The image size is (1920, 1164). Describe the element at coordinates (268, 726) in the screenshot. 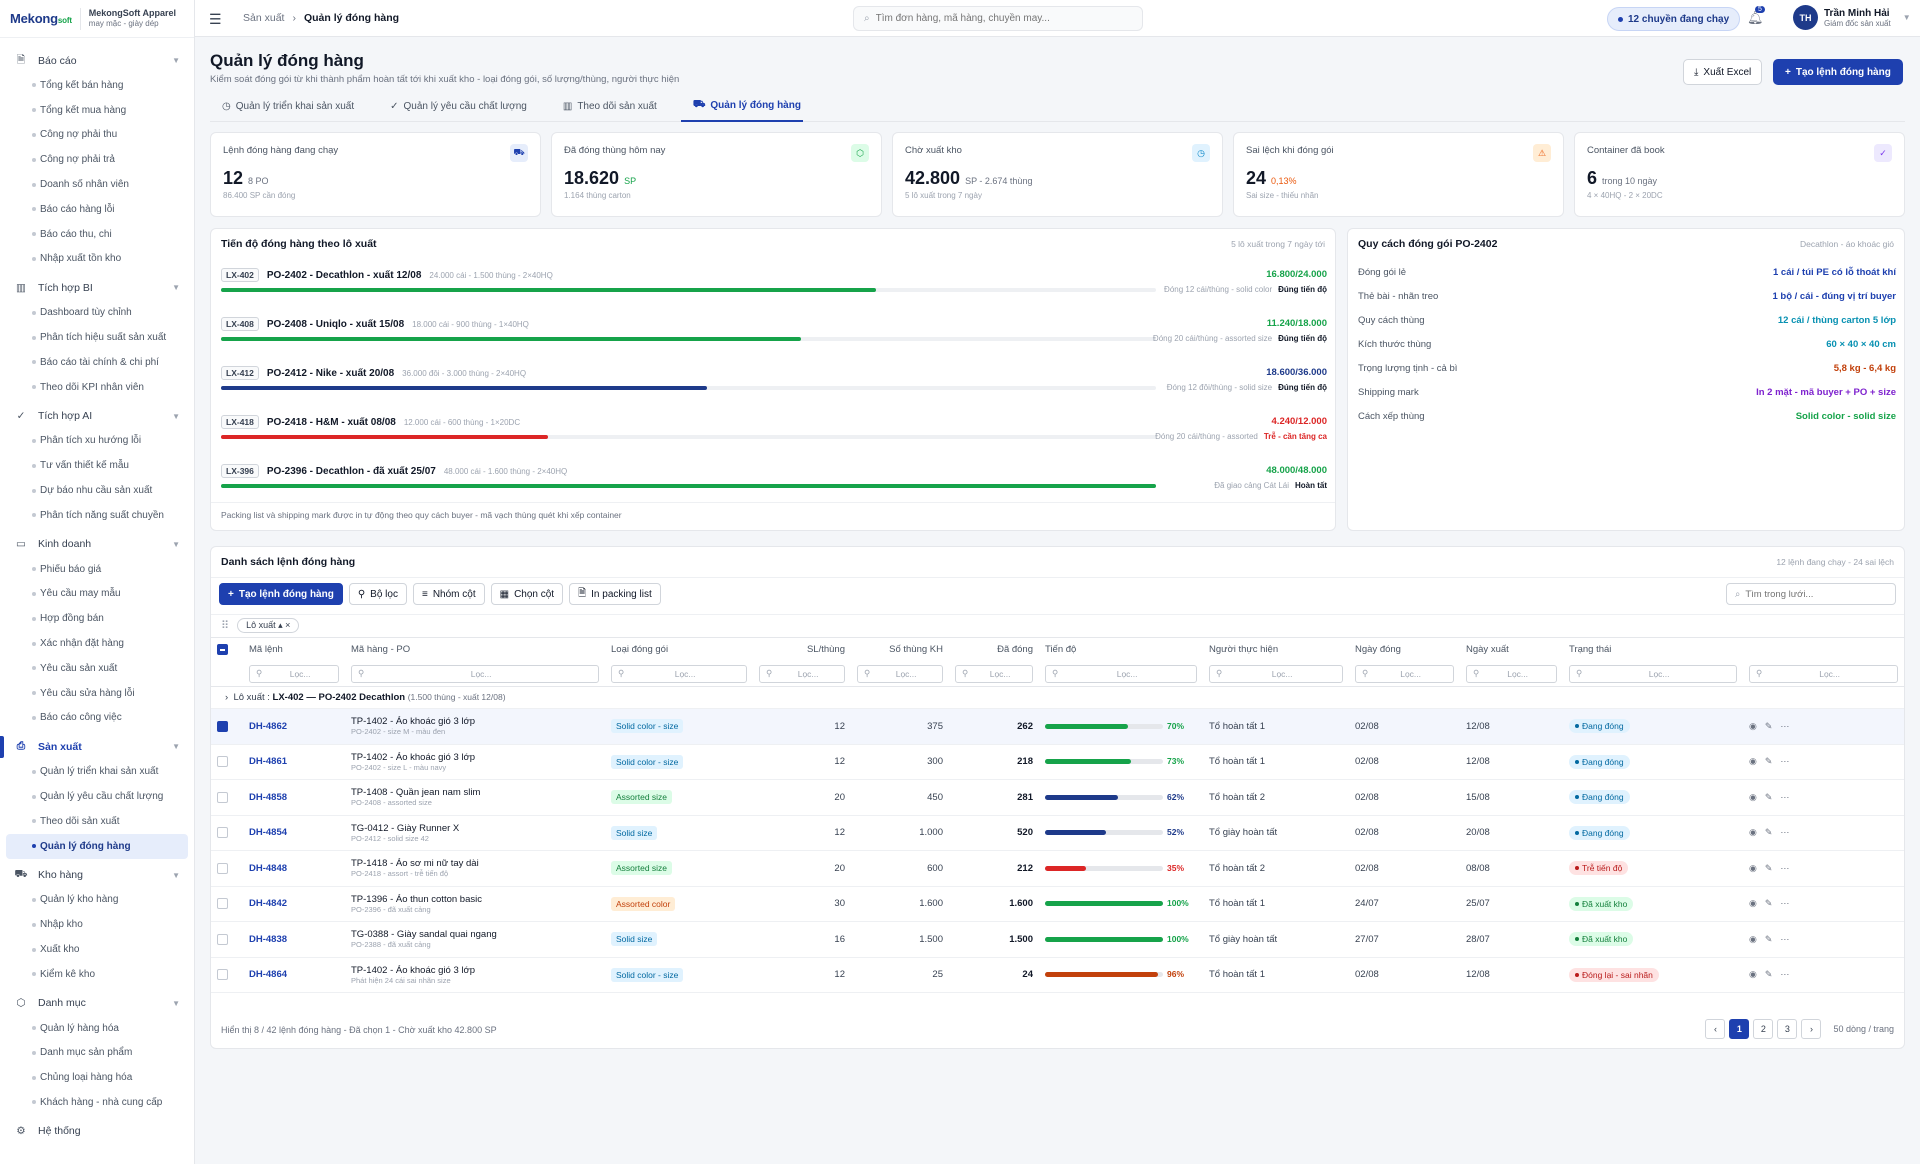

I see `order-code: DH-4862` at that location.